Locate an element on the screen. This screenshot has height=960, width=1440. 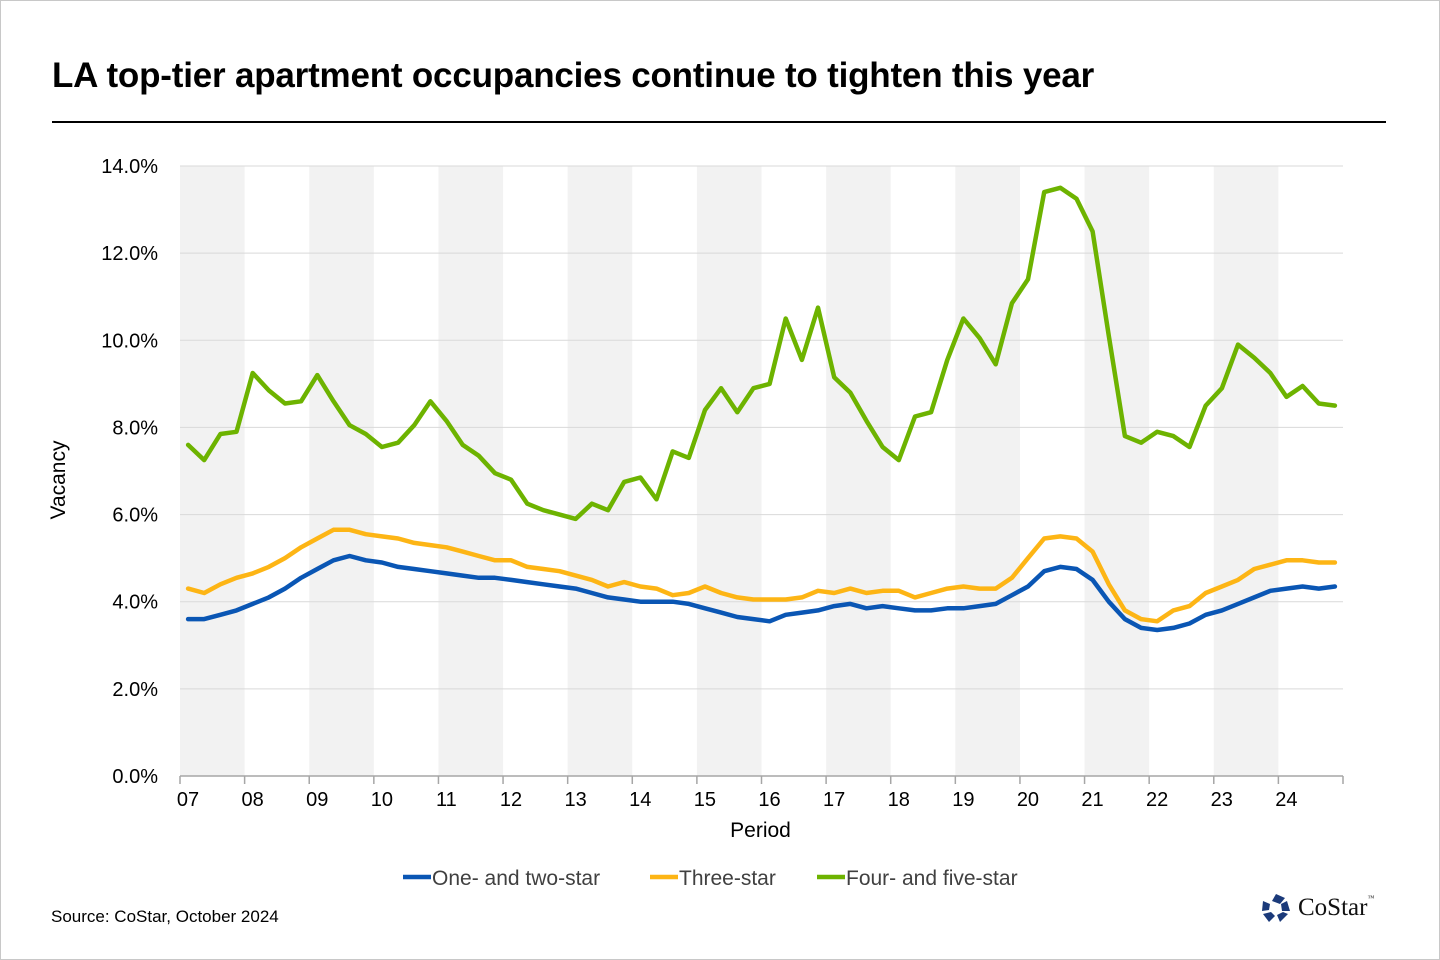
legend-label: Three-star is located at coordinates (727, 878).